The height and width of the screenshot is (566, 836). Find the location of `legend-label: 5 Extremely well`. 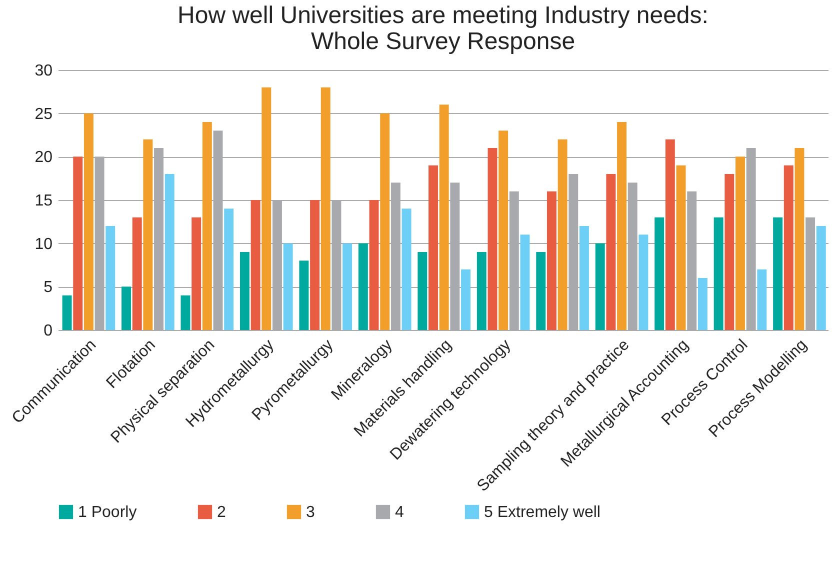

legend-label: 5 Extremely well is located at coordinates (542, 512).